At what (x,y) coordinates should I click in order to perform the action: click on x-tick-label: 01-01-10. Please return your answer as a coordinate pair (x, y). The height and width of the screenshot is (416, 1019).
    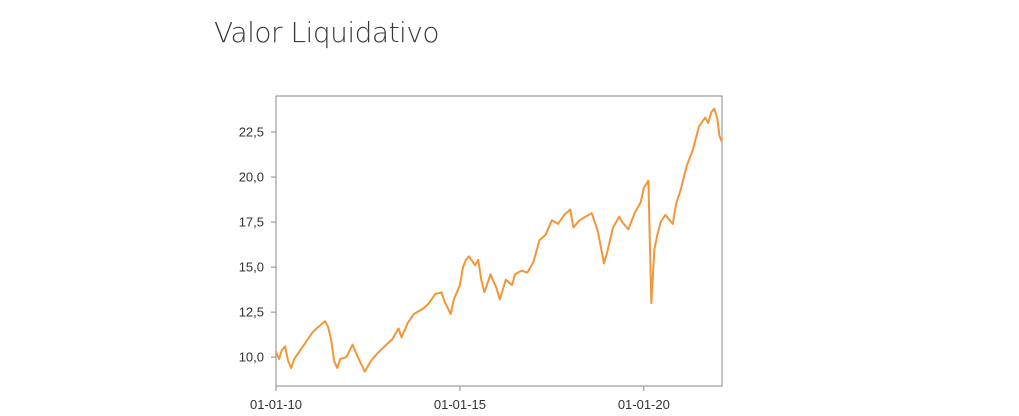
    Looking at the image, I should click on (276, 404).